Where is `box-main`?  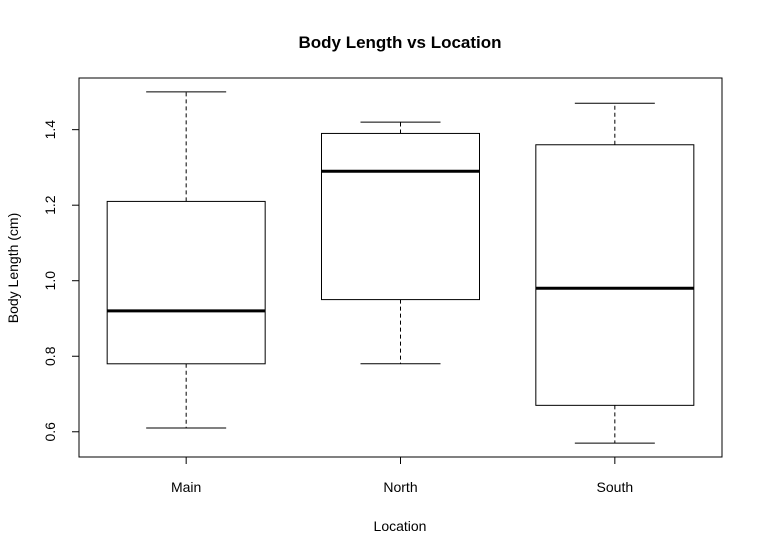
box-main is located at coordinates (186, 260).